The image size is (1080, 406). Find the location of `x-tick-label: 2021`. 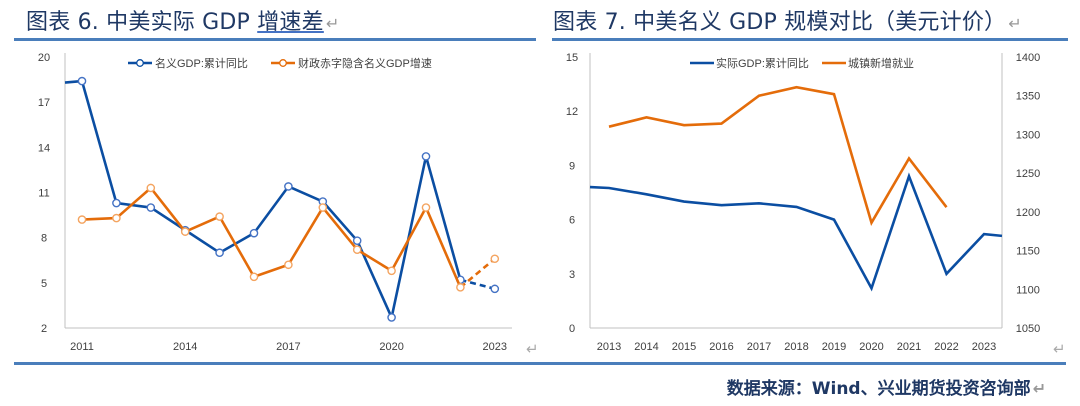

x-tick-label: 2021 is located at coordinates (909, 347).